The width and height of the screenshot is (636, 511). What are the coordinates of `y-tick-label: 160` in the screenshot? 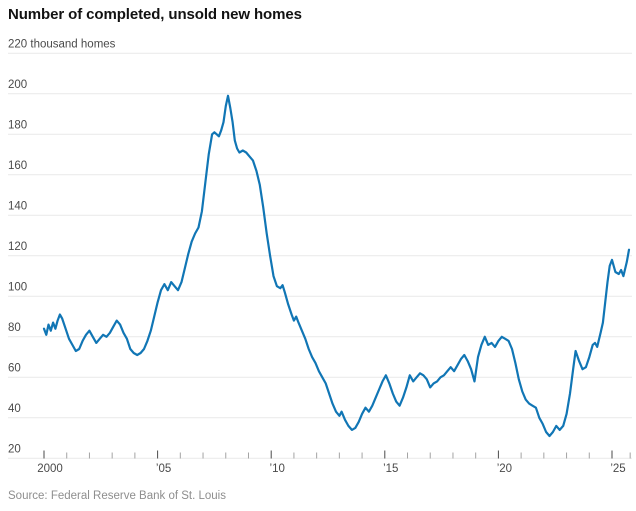 It's located at (17, 166).